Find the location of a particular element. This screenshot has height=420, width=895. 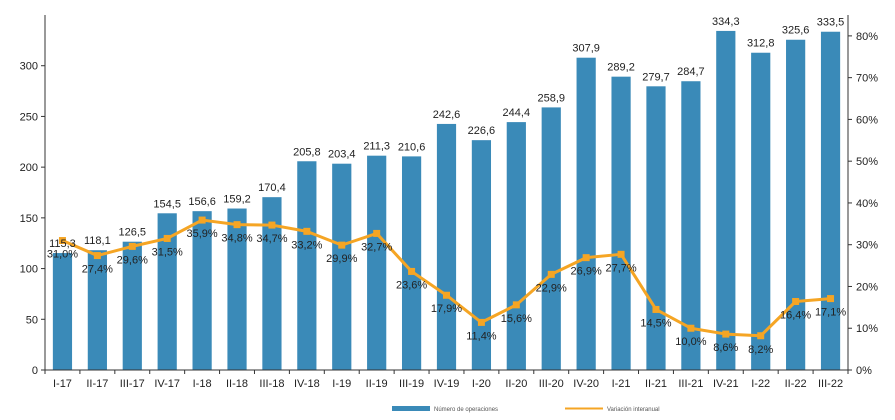

left-axis-tick-label: 200 is located at coordinates (29, 168).